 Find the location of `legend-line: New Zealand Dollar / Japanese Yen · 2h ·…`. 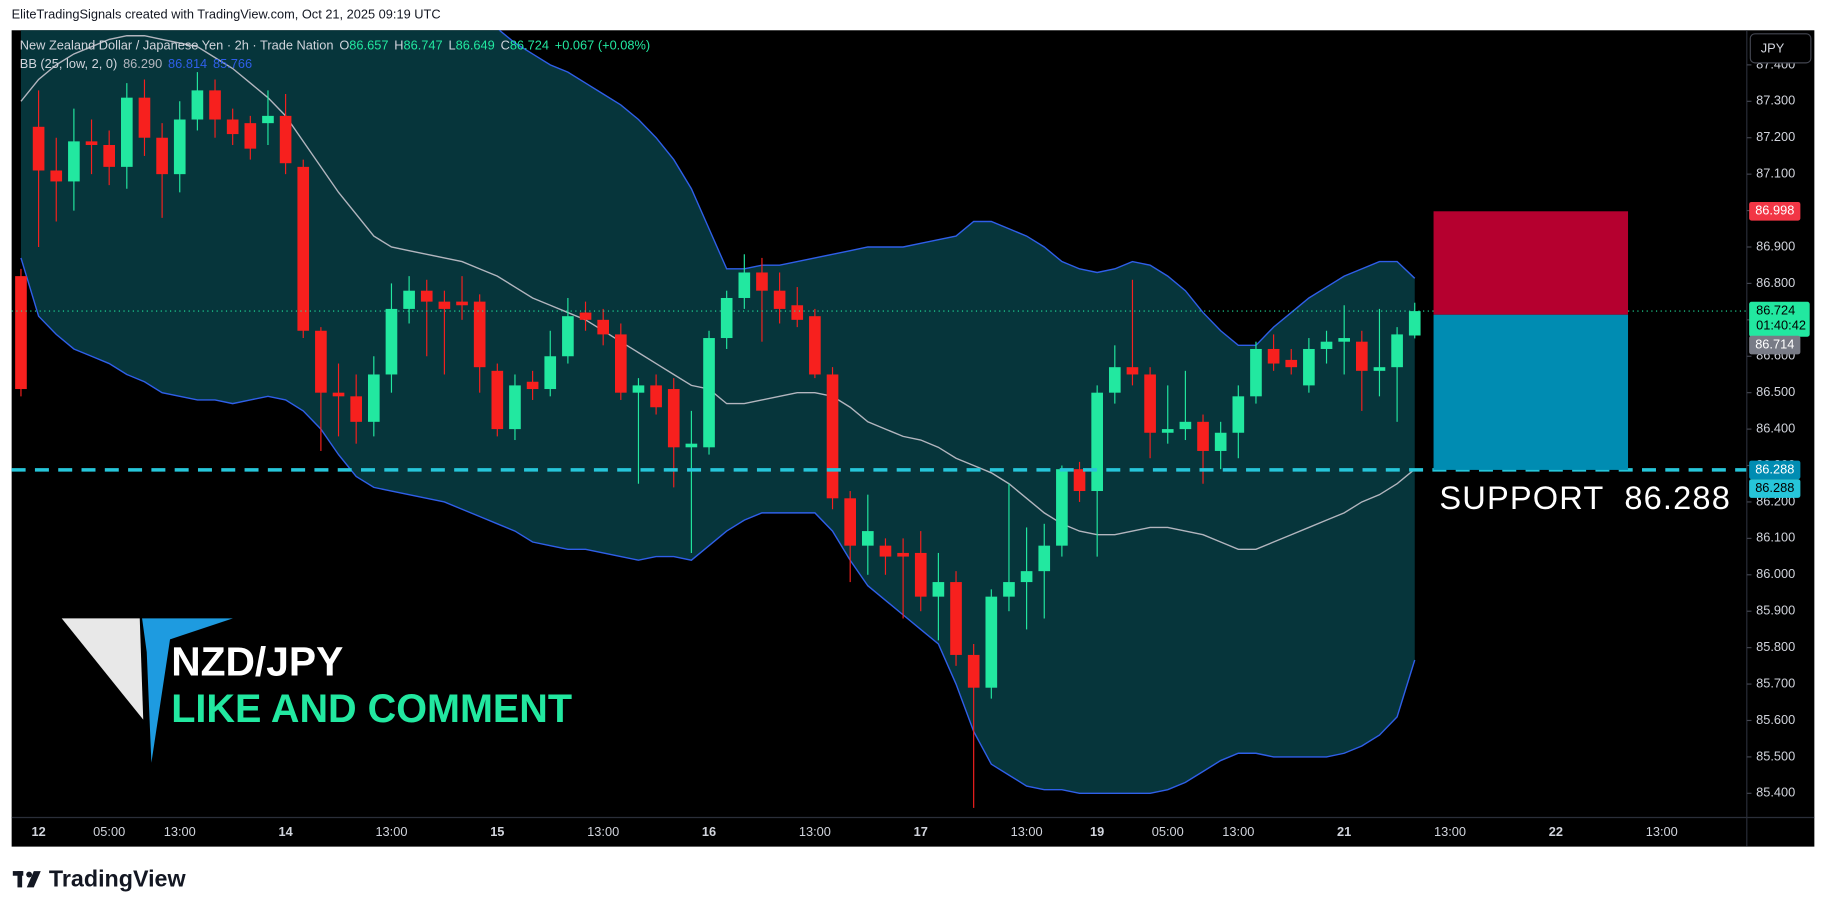

legend-line: New Zealand Dollar / Japanese Yen · 2h ·… is located at coordinates (335, 45).